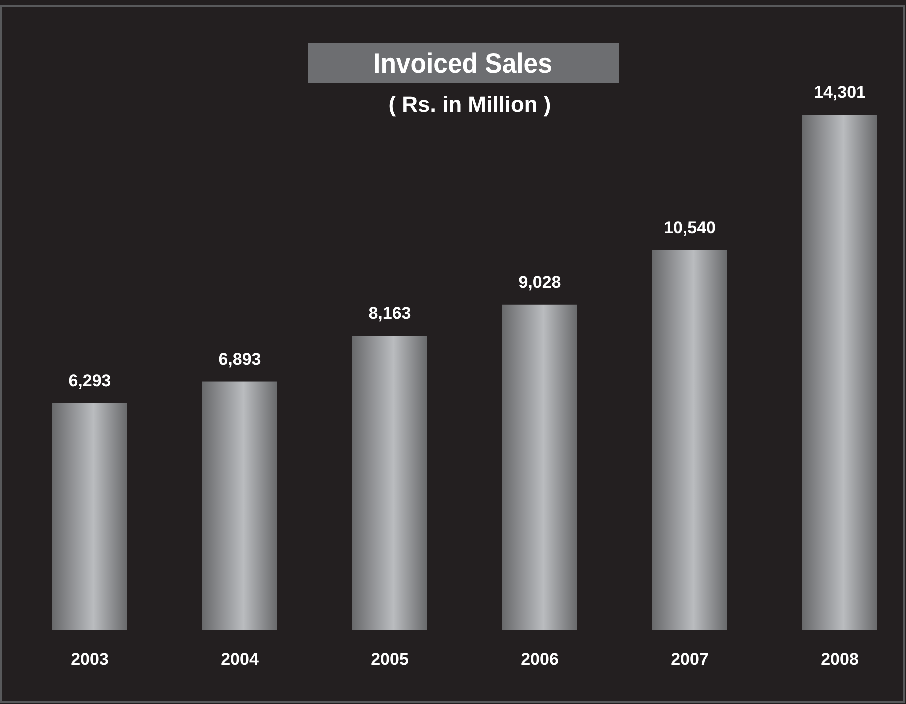 This screenshot has width=906, height=704. I want to click on chart-subtitle: ( Rs. in Million ), so click(470, 104).